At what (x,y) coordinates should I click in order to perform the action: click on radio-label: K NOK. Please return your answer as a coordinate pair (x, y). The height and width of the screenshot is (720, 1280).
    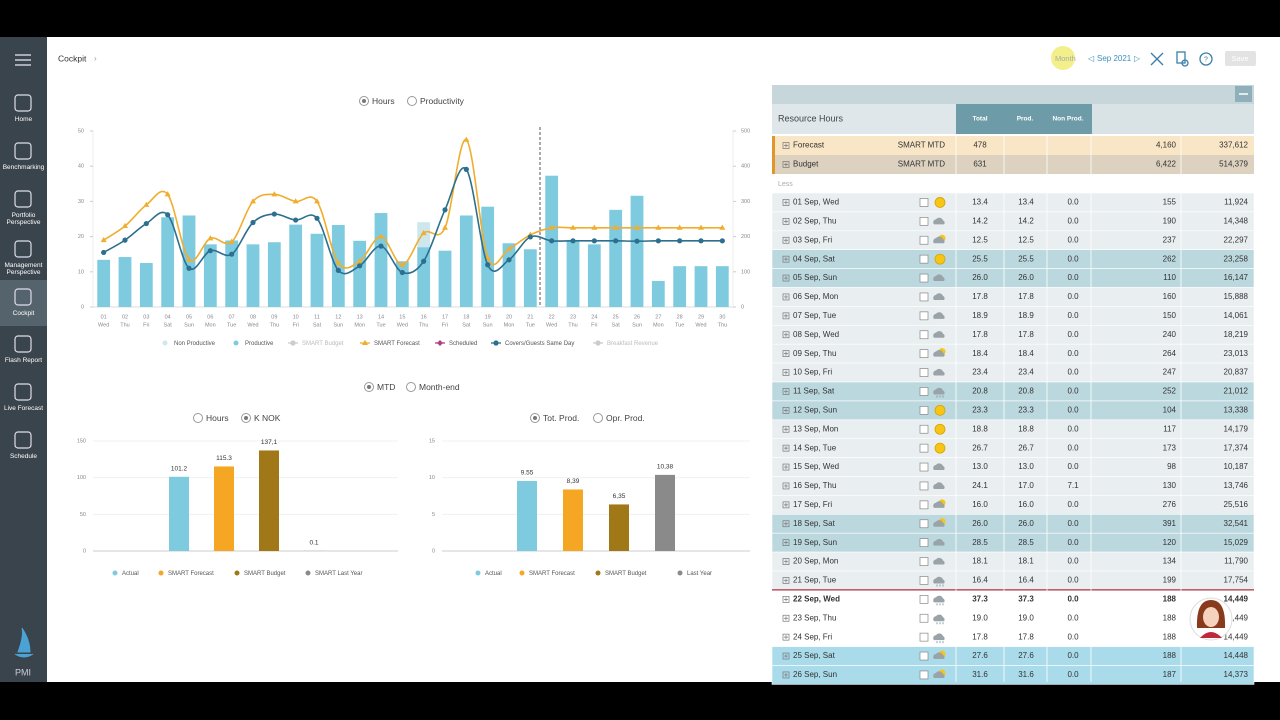
    Looking at the image, I should click on (267, 418).